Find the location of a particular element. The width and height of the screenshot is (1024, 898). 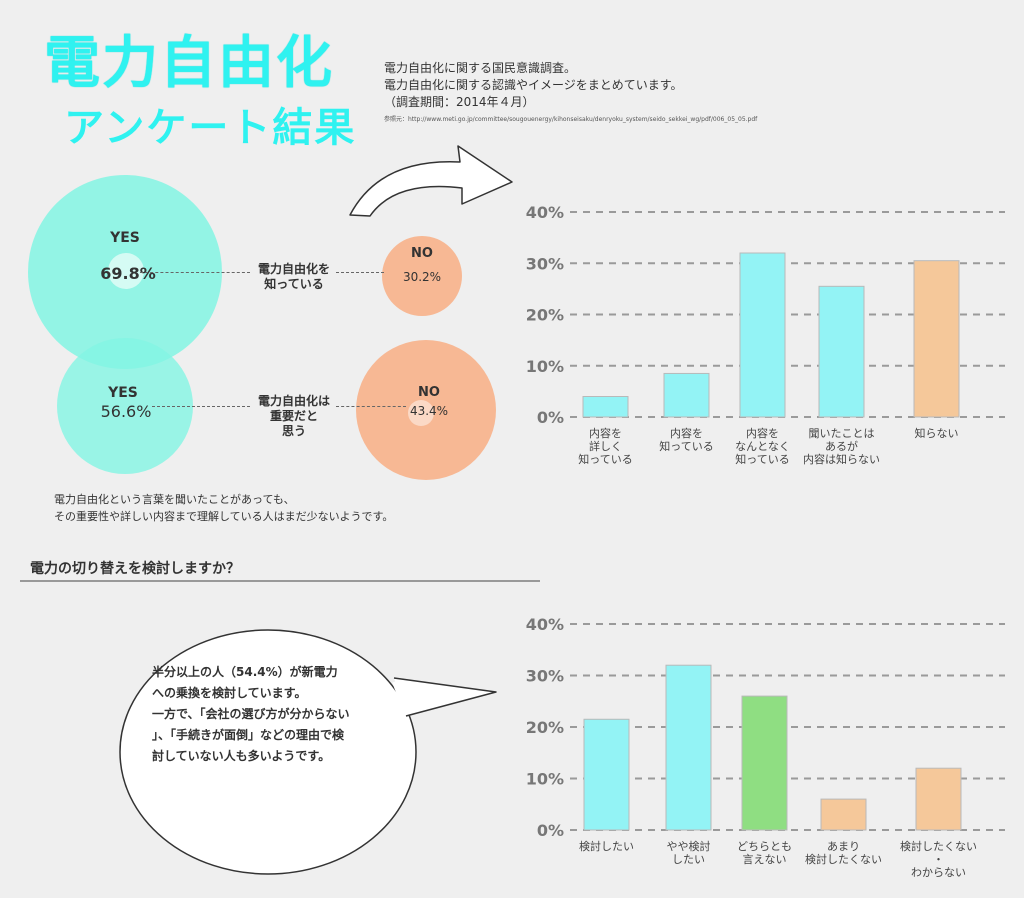

x-category-label: あまり is located at coordinates (843, 846).